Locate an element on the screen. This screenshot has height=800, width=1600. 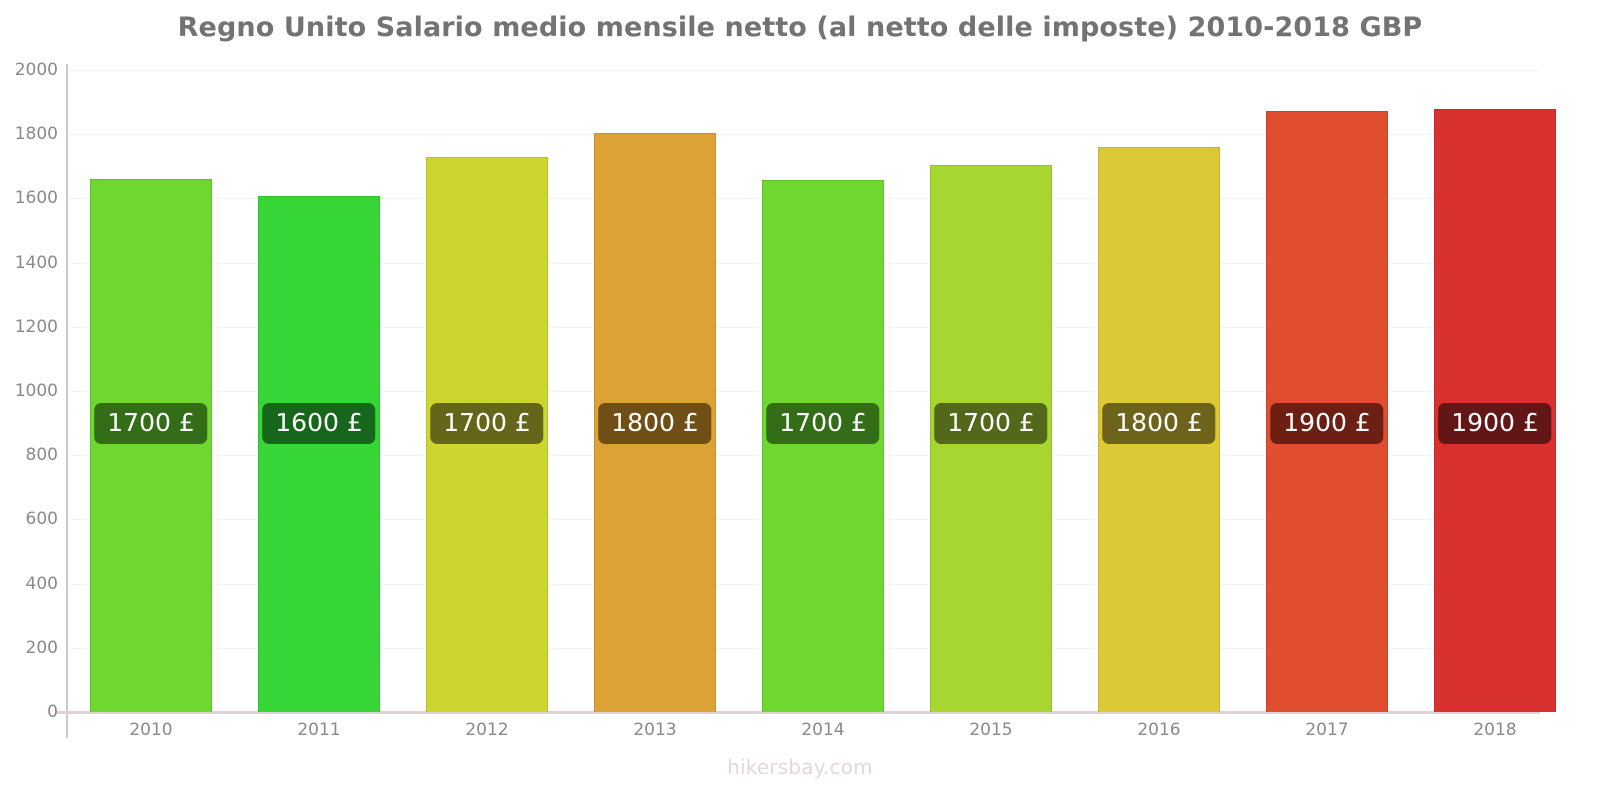
x-axis-tick-label: 2018 is located at coordinates (1495, 730).